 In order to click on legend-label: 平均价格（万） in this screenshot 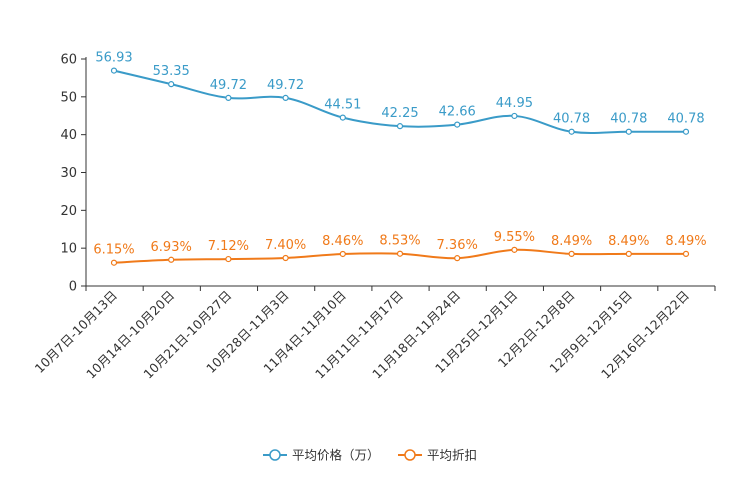, I will do `click(336, 455)`.